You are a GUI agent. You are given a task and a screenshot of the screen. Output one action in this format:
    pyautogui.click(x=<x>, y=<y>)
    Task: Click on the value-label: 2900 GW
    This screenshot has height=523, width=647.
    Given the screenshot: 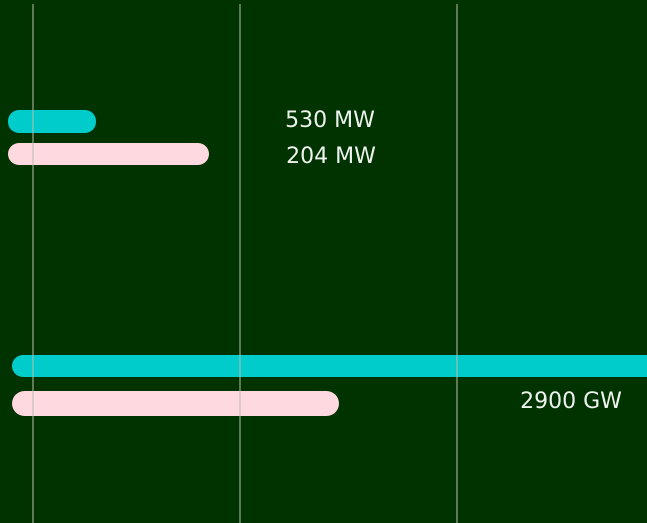 What is the action you would take?
    pyautogui.click(x=571, y=401)
    